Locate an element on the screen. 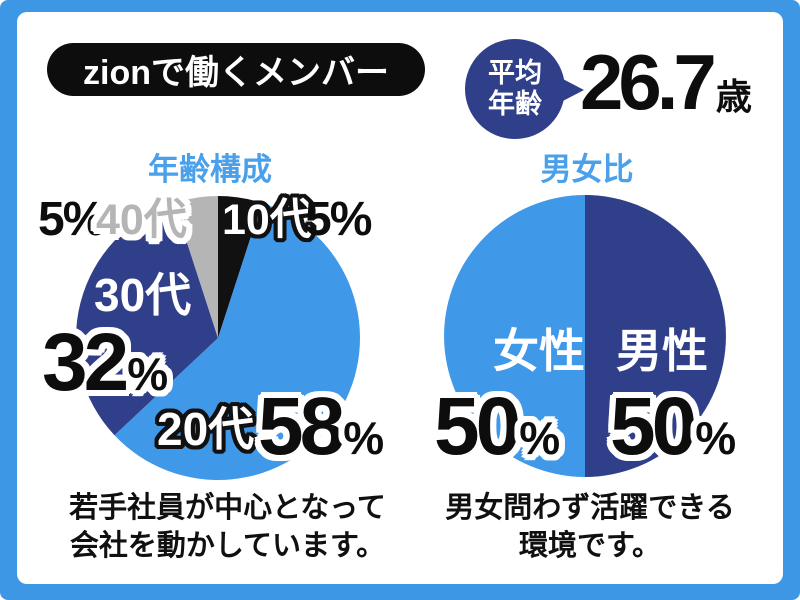  age-caption-line1: 若手社員が中心となって is located at coordinates (227, 508).